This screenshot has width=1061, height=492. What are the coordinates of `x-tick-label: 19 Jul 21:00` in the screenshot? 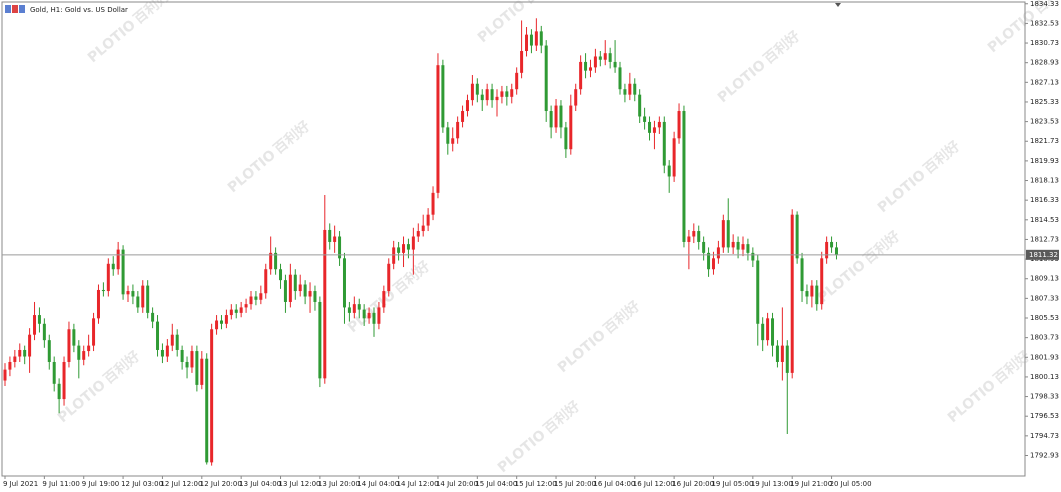 It's located at (811, 484).